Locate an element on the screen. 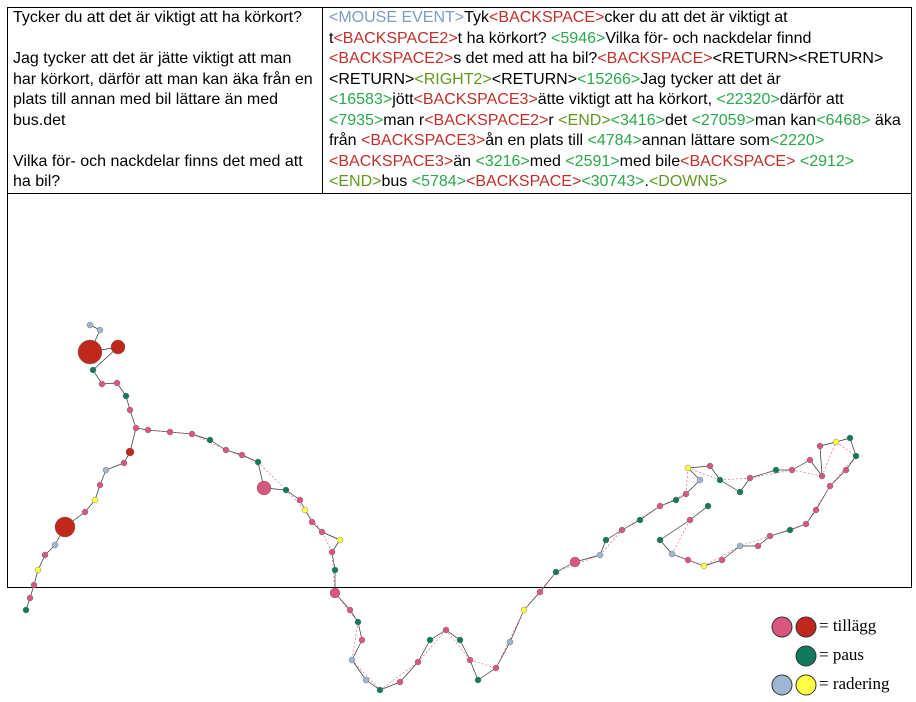 The image size is (916, 702). log-pause: <7935> is located at coordinates (356, 120).